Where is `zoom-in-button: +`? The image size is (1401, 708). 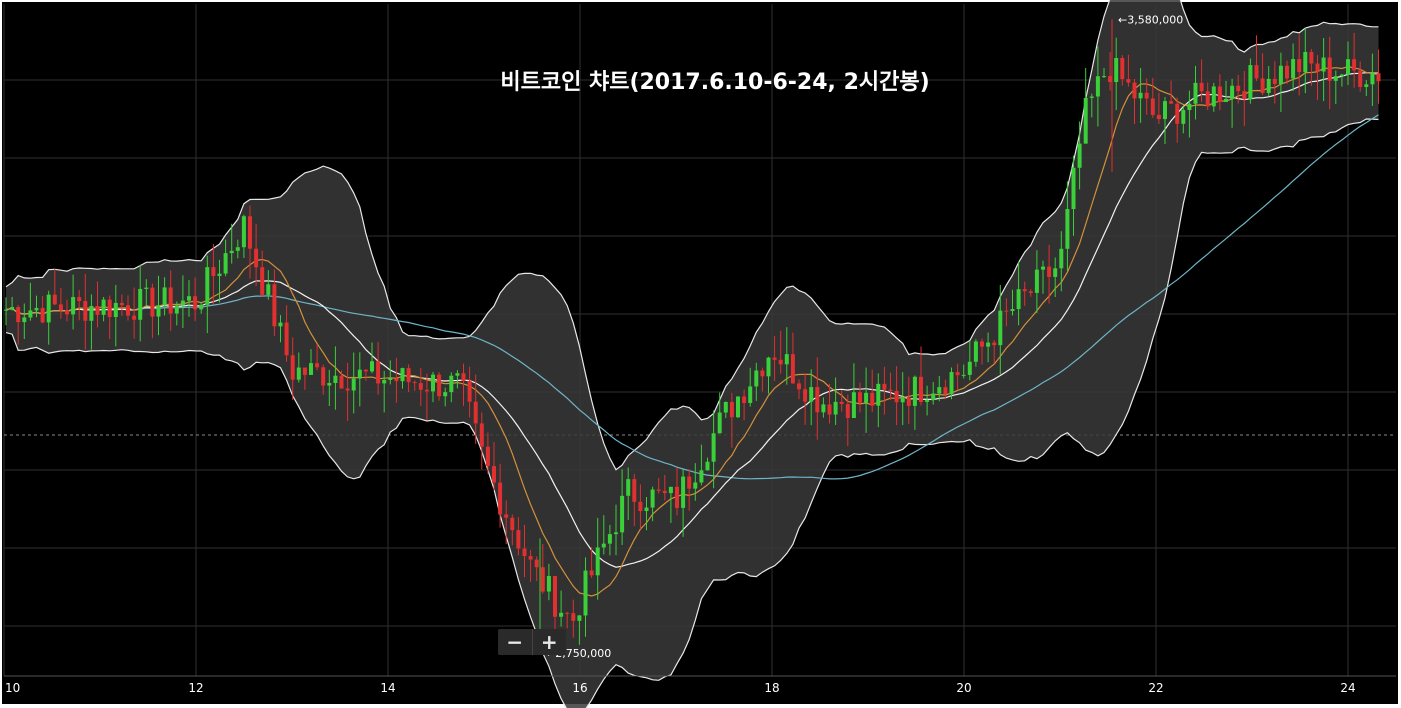
zoom-in-button: + is located at coordinates (549, 642).